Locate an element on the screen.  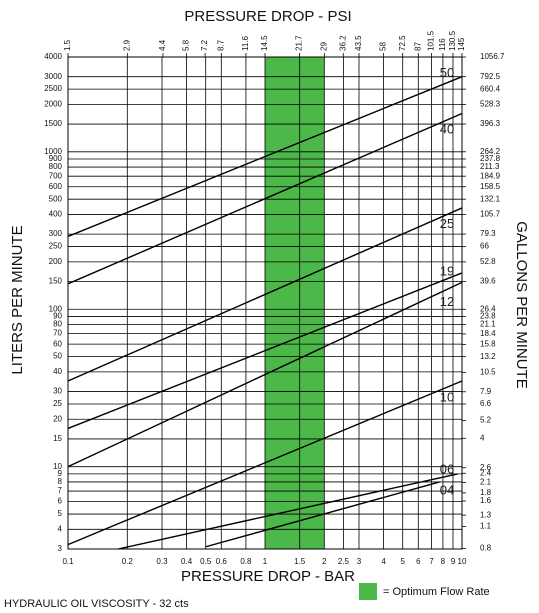
y2-axis-title: GALLONS PER MINUTE is located at coordinates (521, 305).